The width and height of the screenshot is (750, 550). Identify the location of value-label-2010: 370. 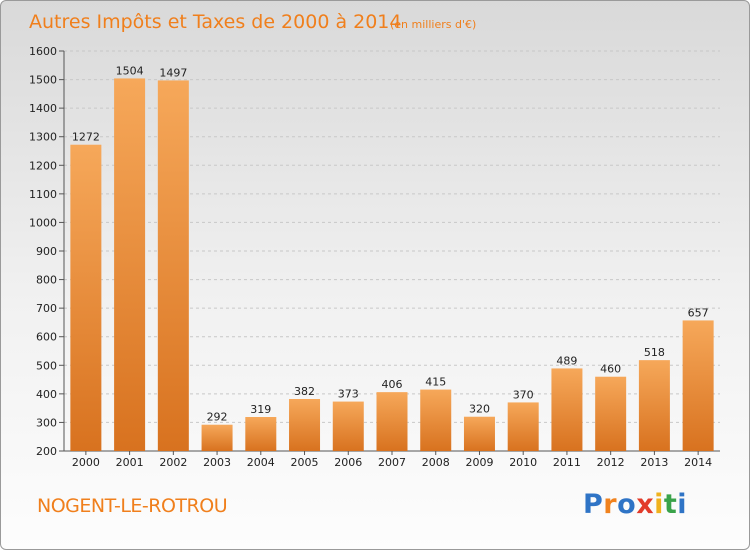
(523, 394).